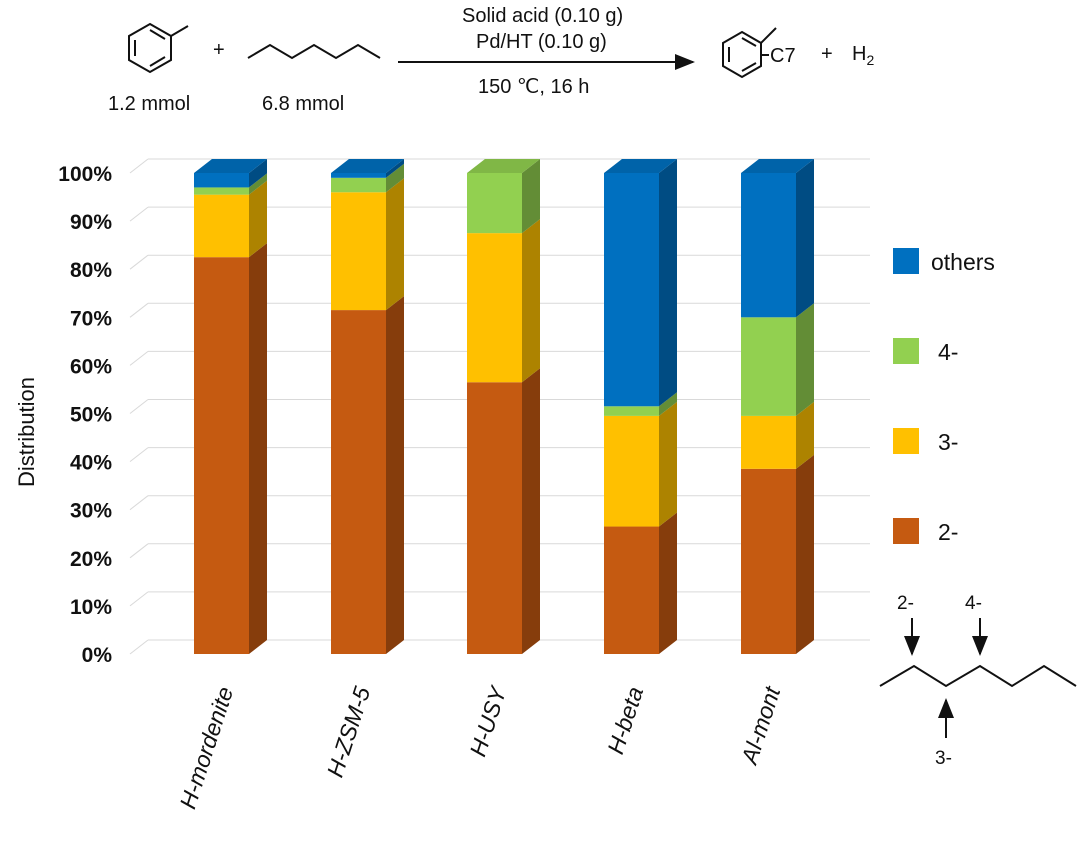  Describe the element at coordinates (542, 16) in the screenshot. I see `condition-solid-acid: Solid acid (0.10 g)` at that location.